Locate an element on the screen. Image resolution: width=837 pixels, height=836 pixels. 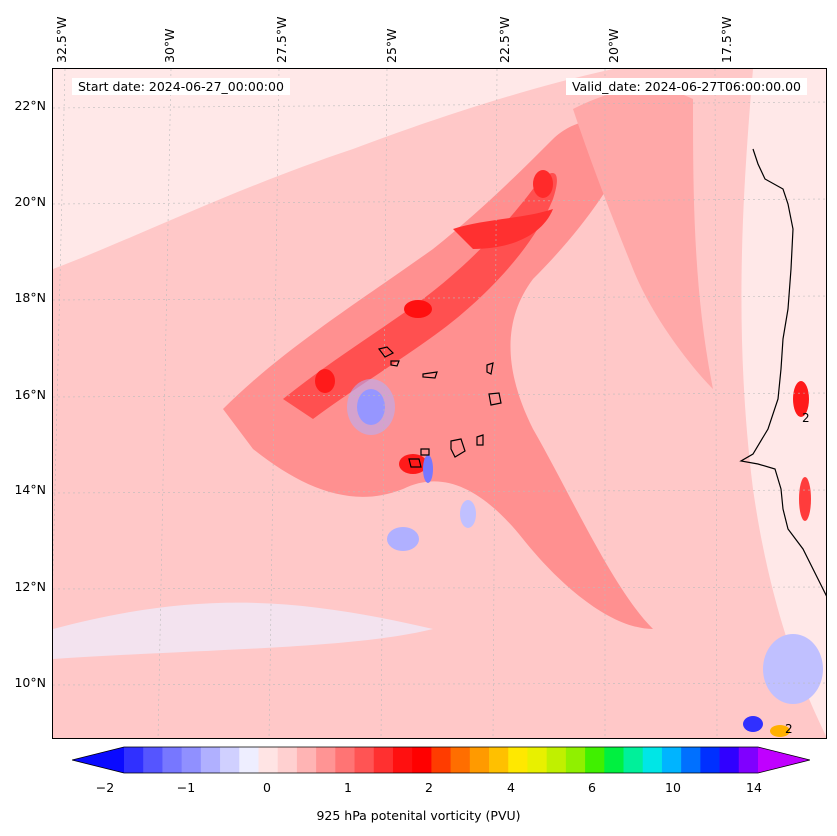
cbar-tick-1: −2 is located at coordinates (105, 787).